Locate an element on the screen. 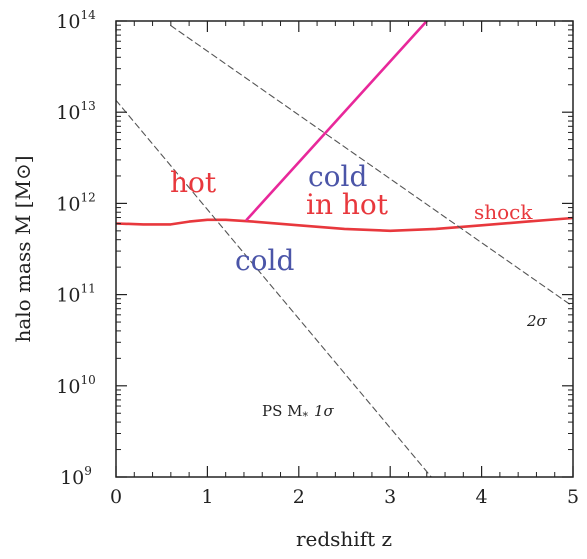 This screenshot has height=559, width=587. y-tick-label: 1012 is located at coordinates (75, 202).